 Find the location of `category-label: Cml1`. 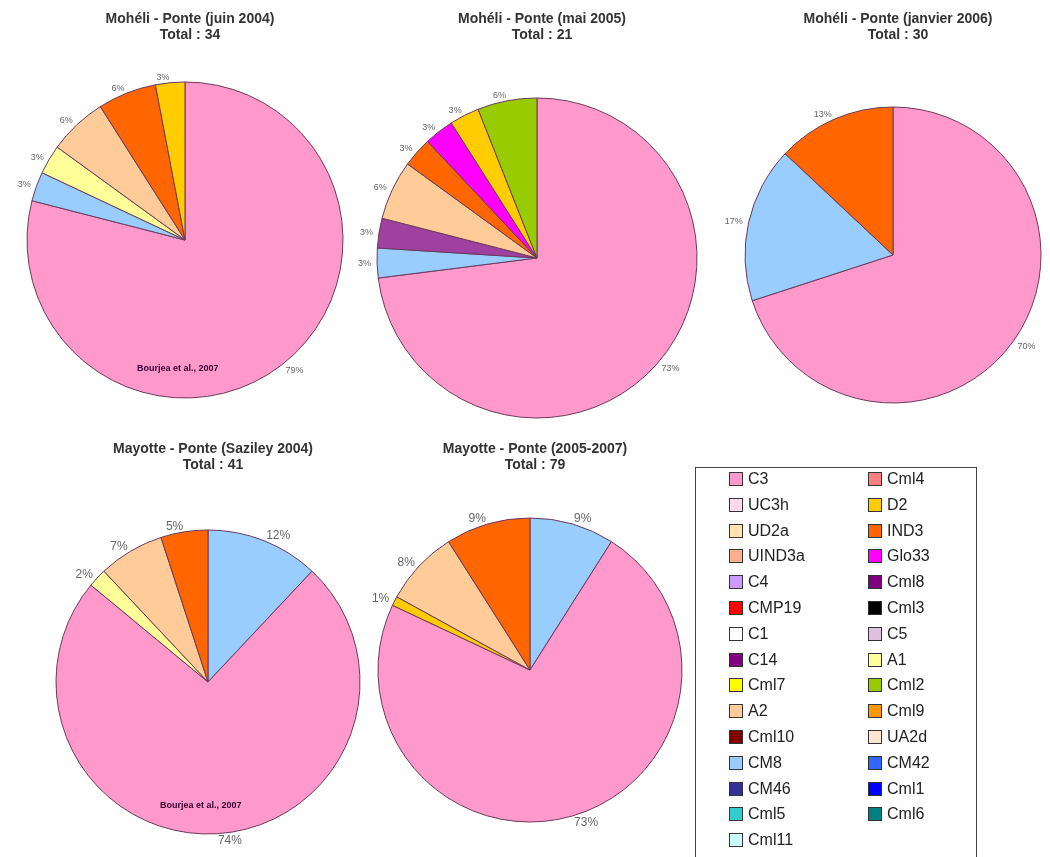

category-label: Cml1 is located at coordinates (906, 788).